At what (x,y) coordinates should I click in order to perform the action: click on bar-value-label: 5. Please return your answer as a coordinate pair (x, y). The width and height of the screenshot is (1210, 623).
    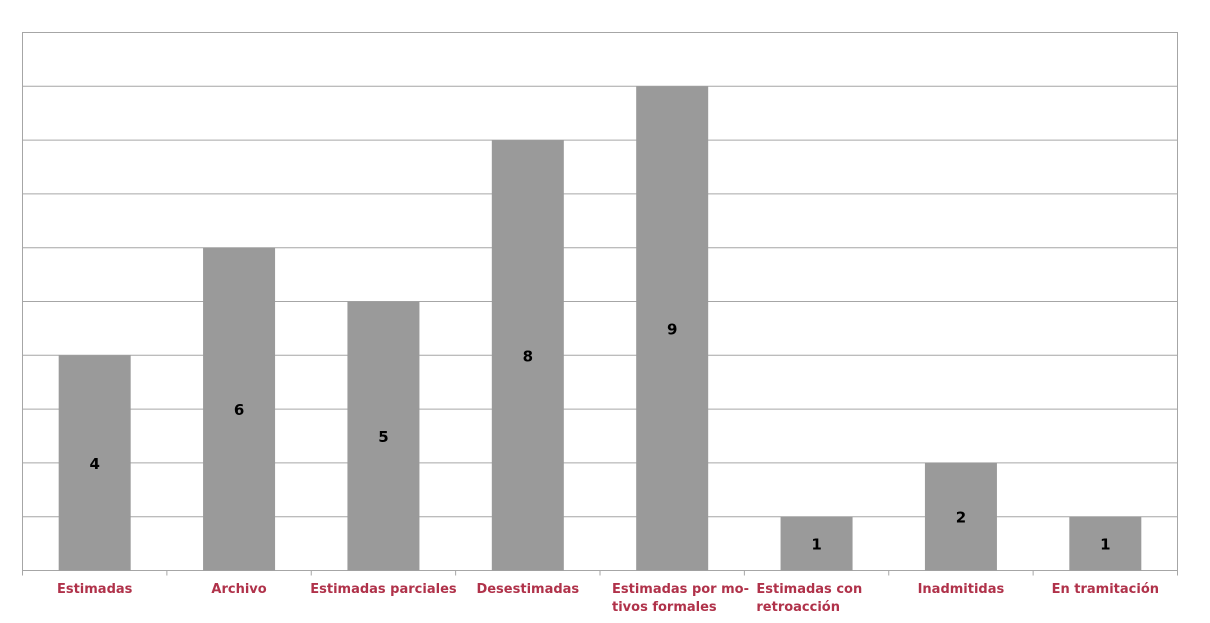
    Looking at the image, I should click on (383, 437).